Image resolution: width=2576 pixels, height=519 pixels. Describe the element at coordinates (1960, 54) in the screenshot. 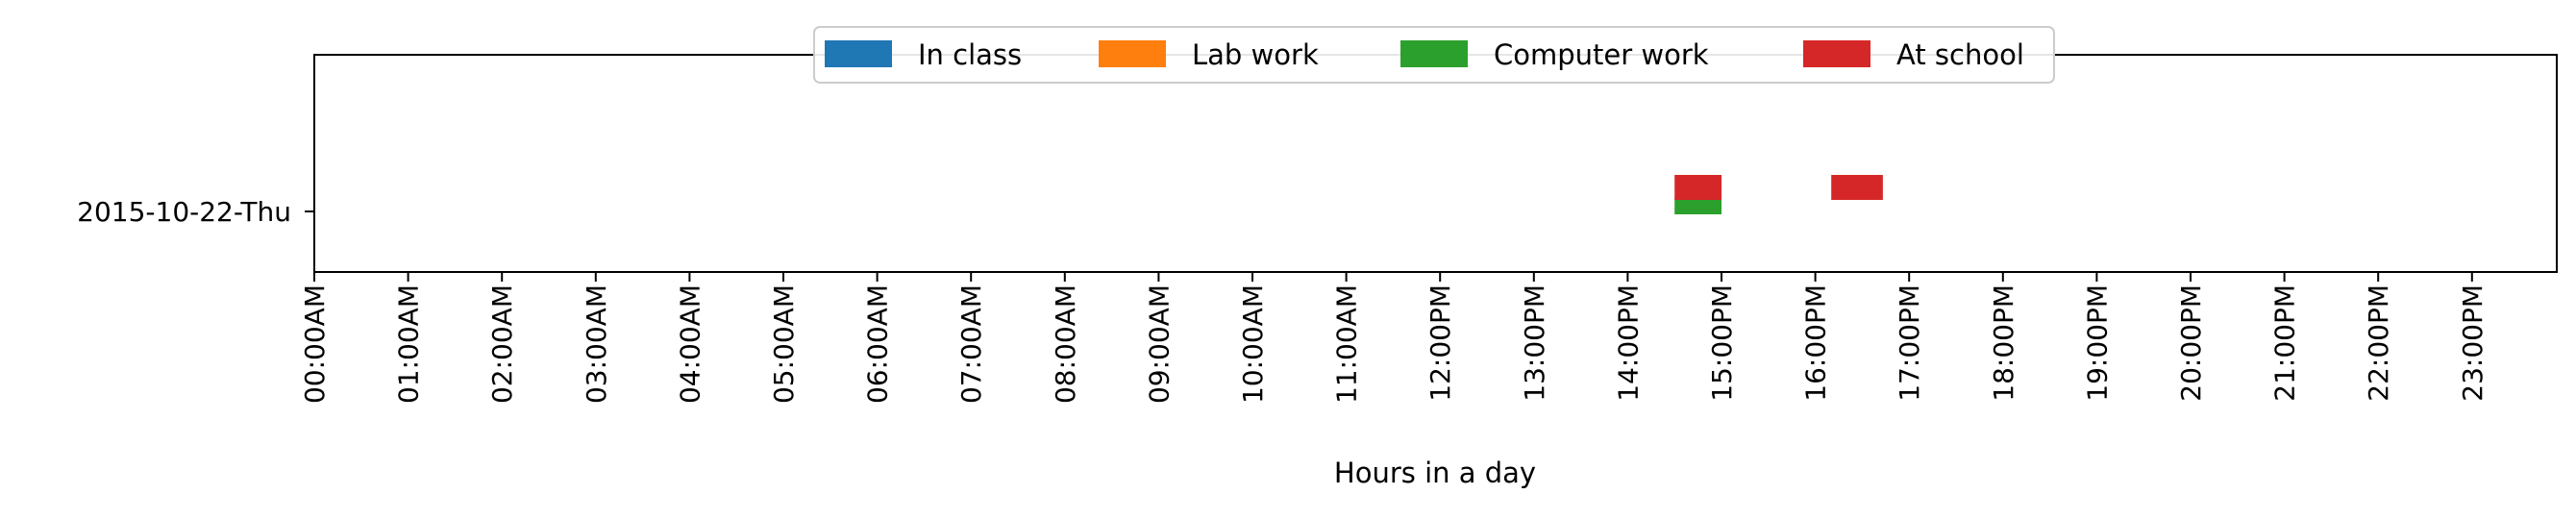

I see `legend-label: At school` at that location.